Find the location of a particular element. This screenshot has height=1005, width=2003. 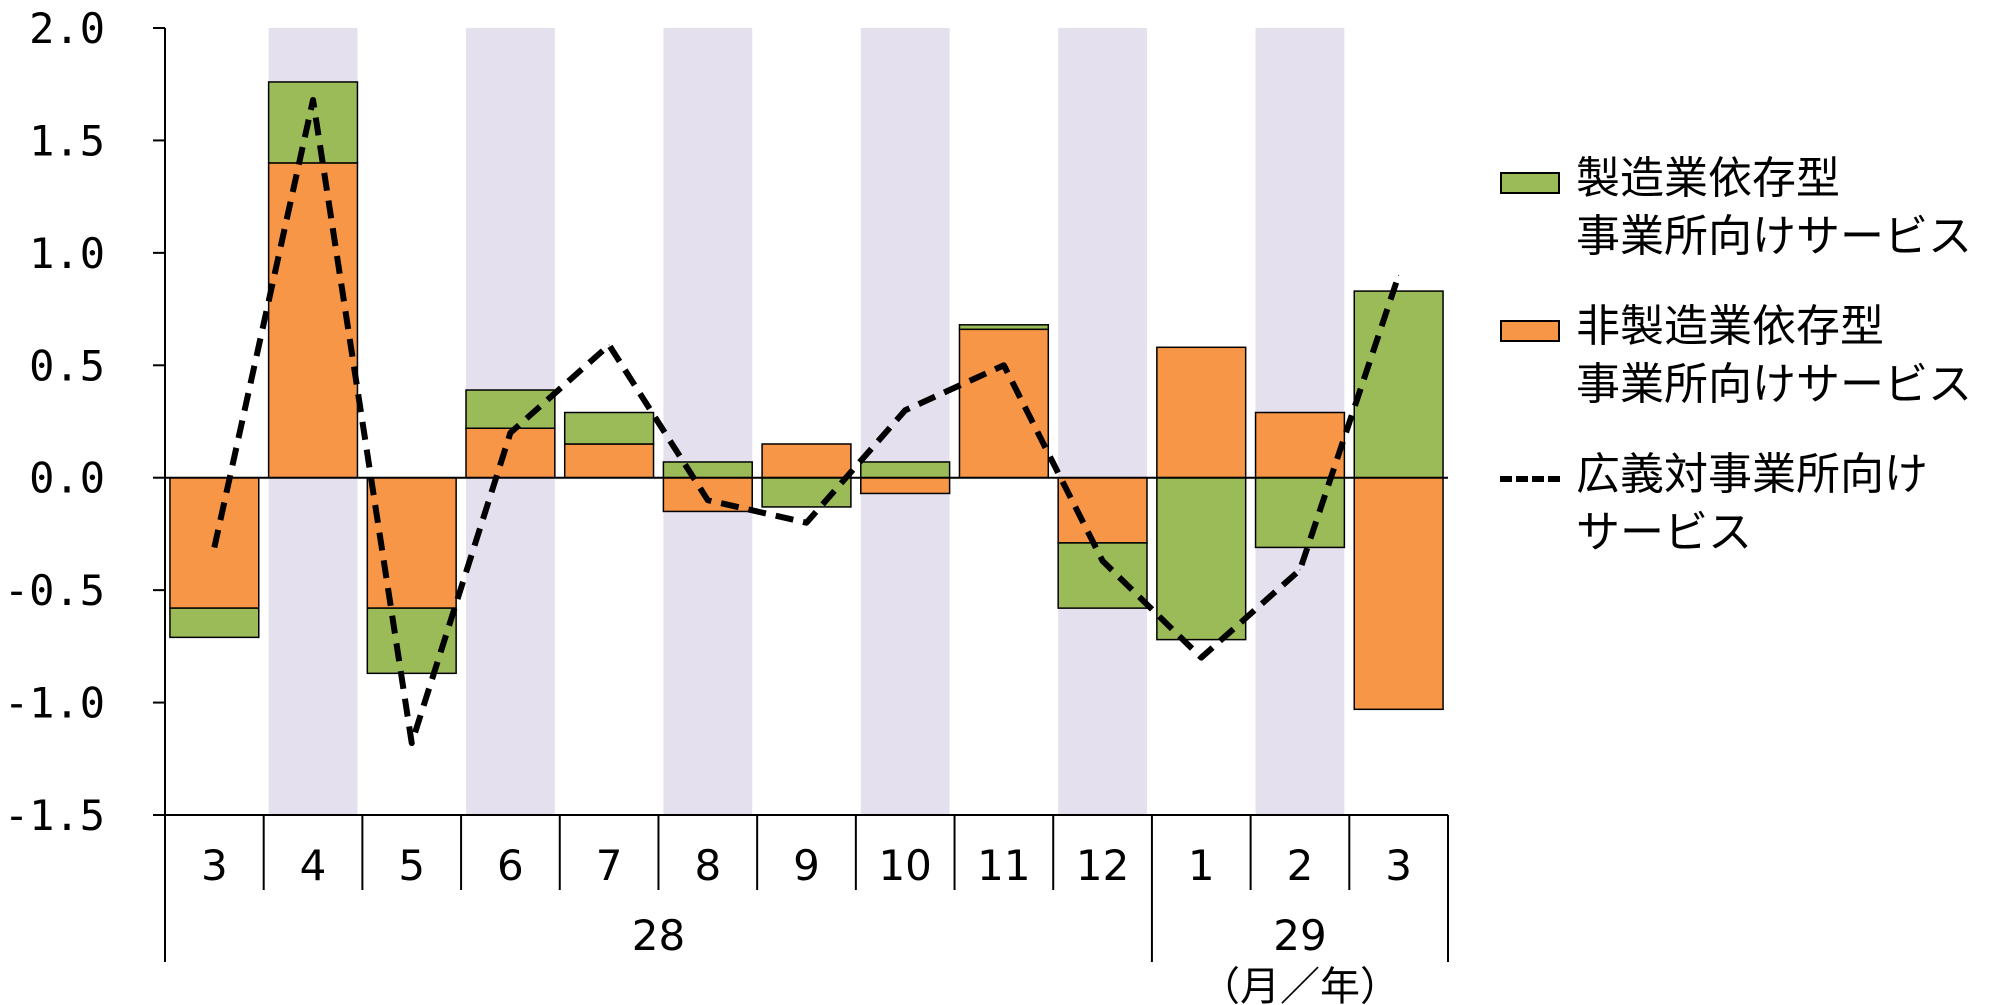

legend-label-line: 広義対事業所向け is located at coordinates (1752, 474).